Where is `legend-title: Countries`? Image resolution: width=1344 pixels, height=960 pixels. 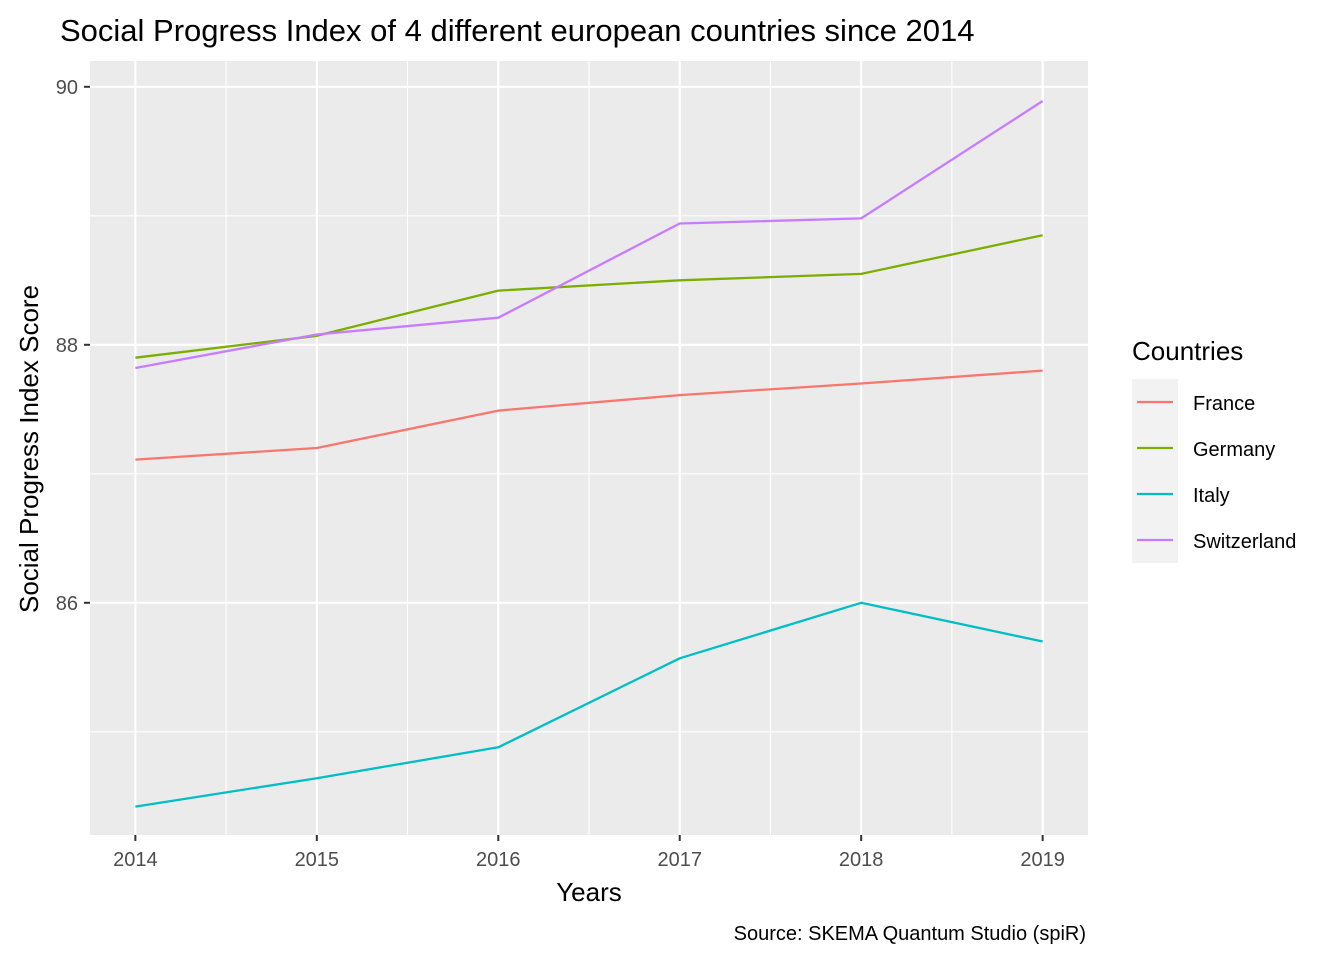
legend-title: Countries is located at coordinates (1187, 351).